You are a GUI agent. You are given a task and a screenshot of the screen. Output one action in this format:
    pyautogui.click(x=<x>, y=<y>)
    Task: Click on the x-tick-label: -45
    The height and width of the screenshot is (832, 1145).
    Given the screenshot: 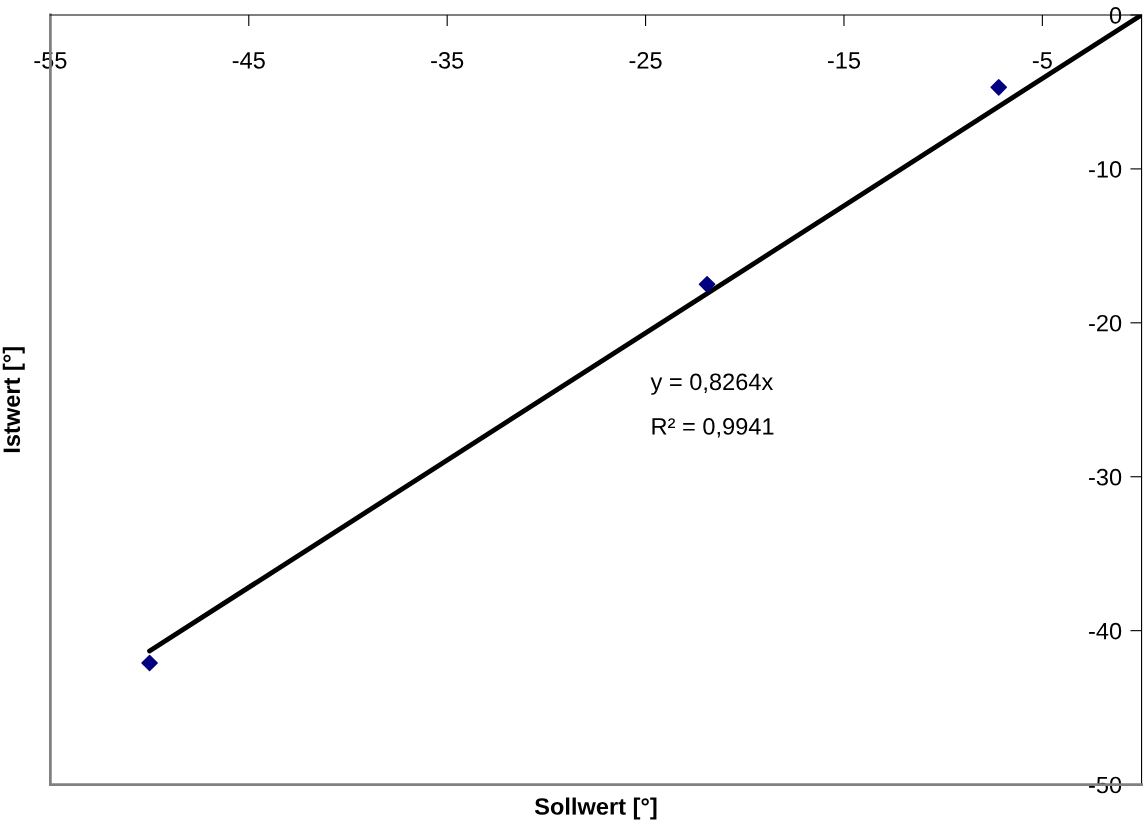 What is the action you would take?
    pyautogui.click(x=248, y=60)
    